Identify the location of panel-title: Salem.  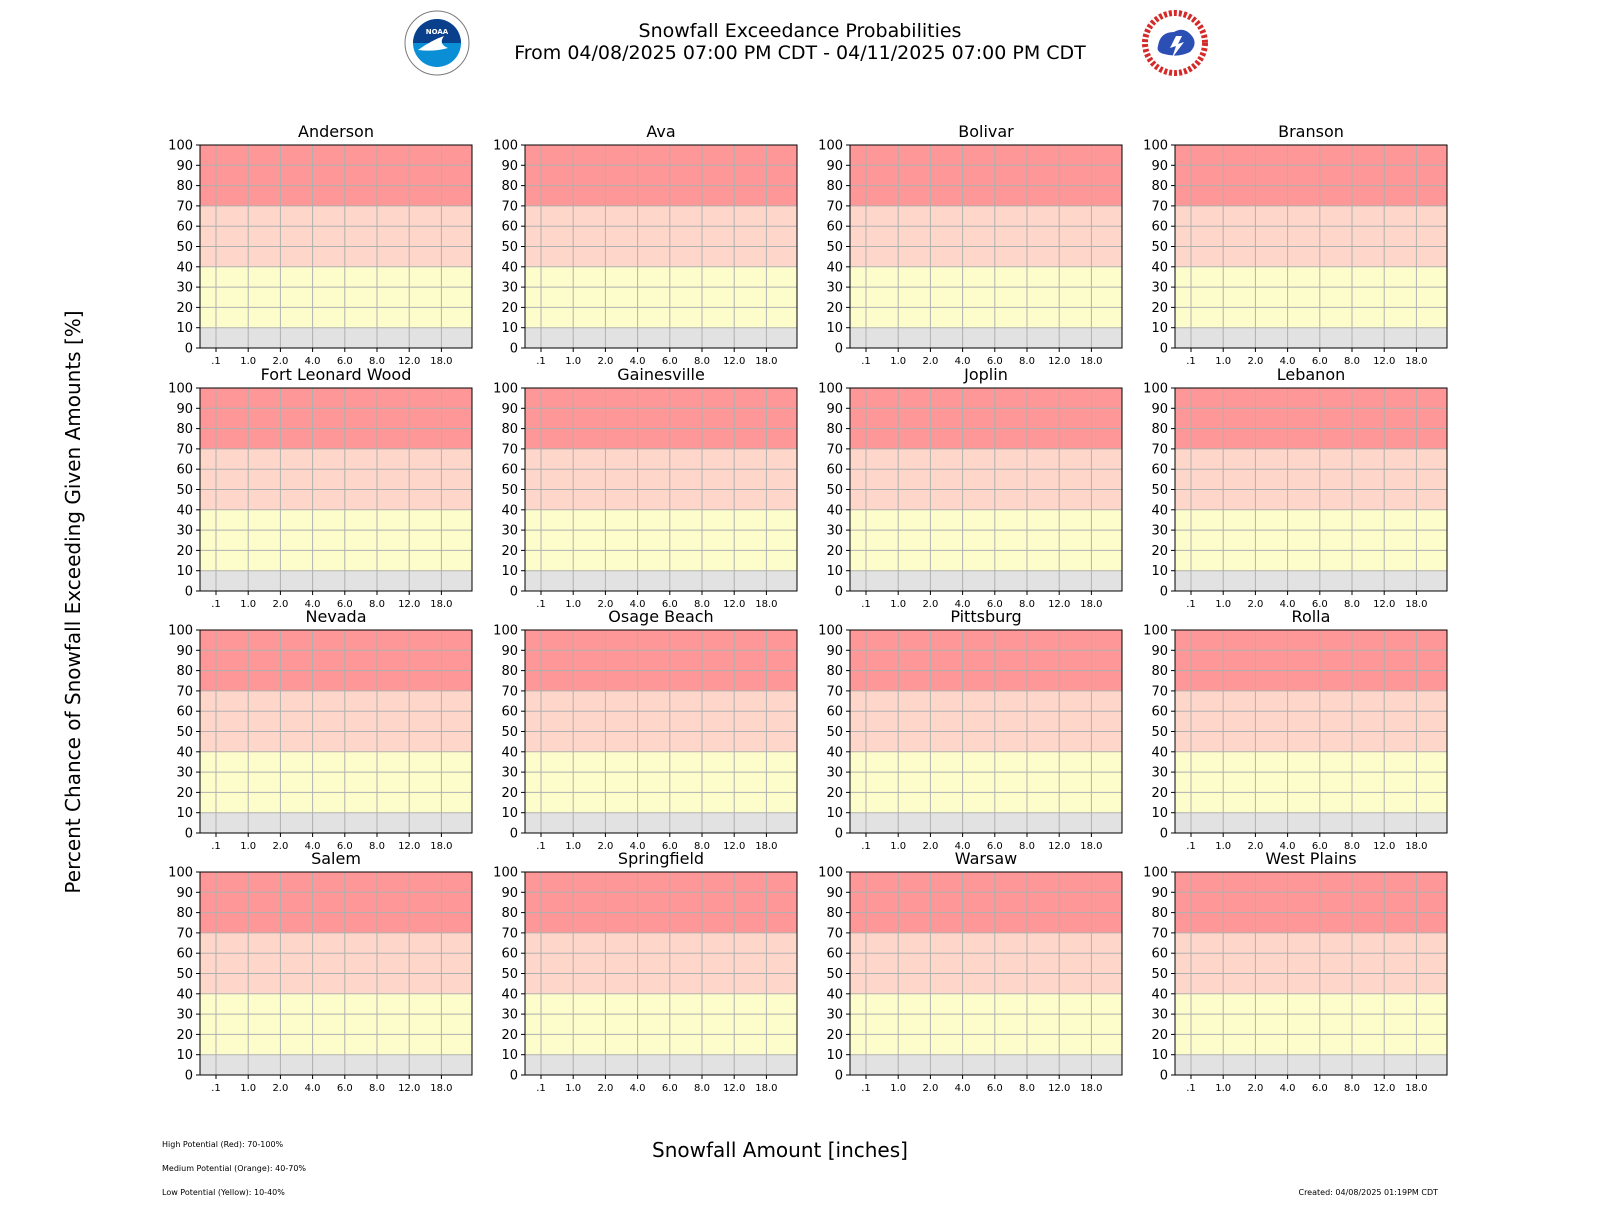
(336, 858).